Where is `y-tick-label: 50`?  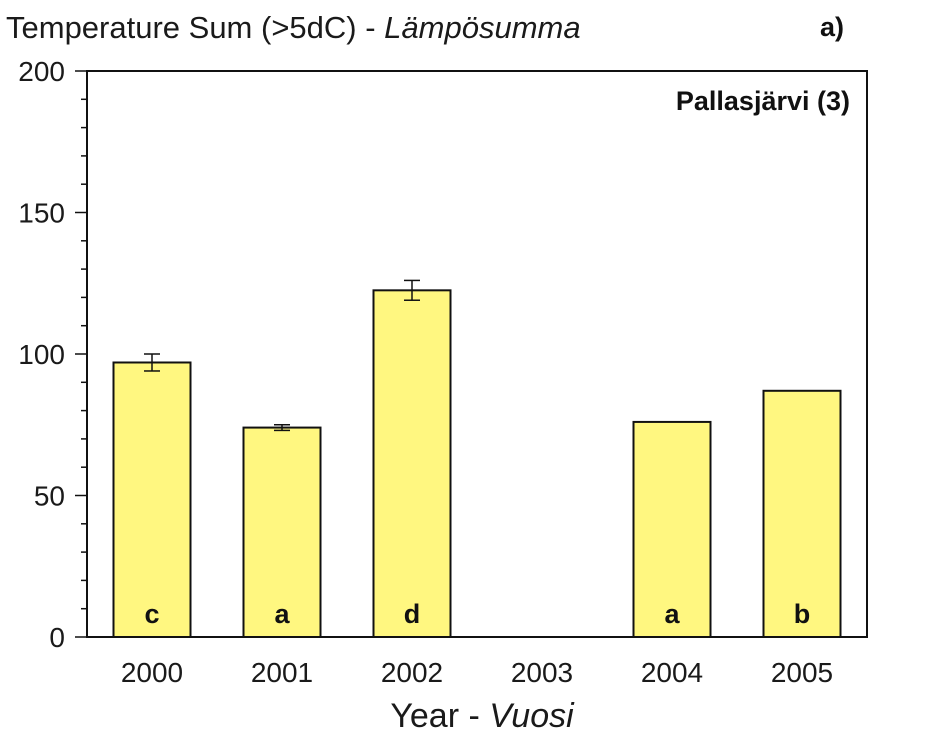 y-tick-label: 50 is located at coordinates (49, 496).